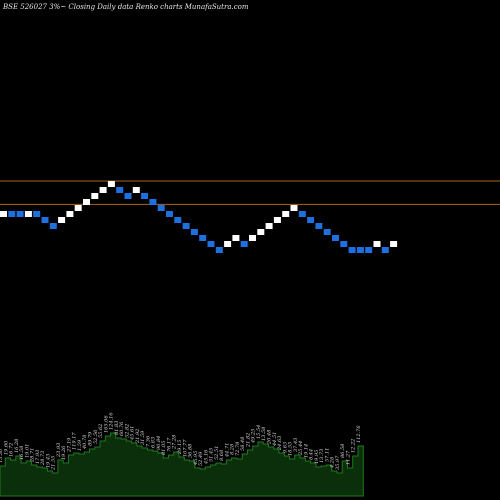 The height and width of the screenshot is (500, 500). Describe the element at coordinates (301, 448) in the screenshot. I see `volume-label: 25.44` at that location.